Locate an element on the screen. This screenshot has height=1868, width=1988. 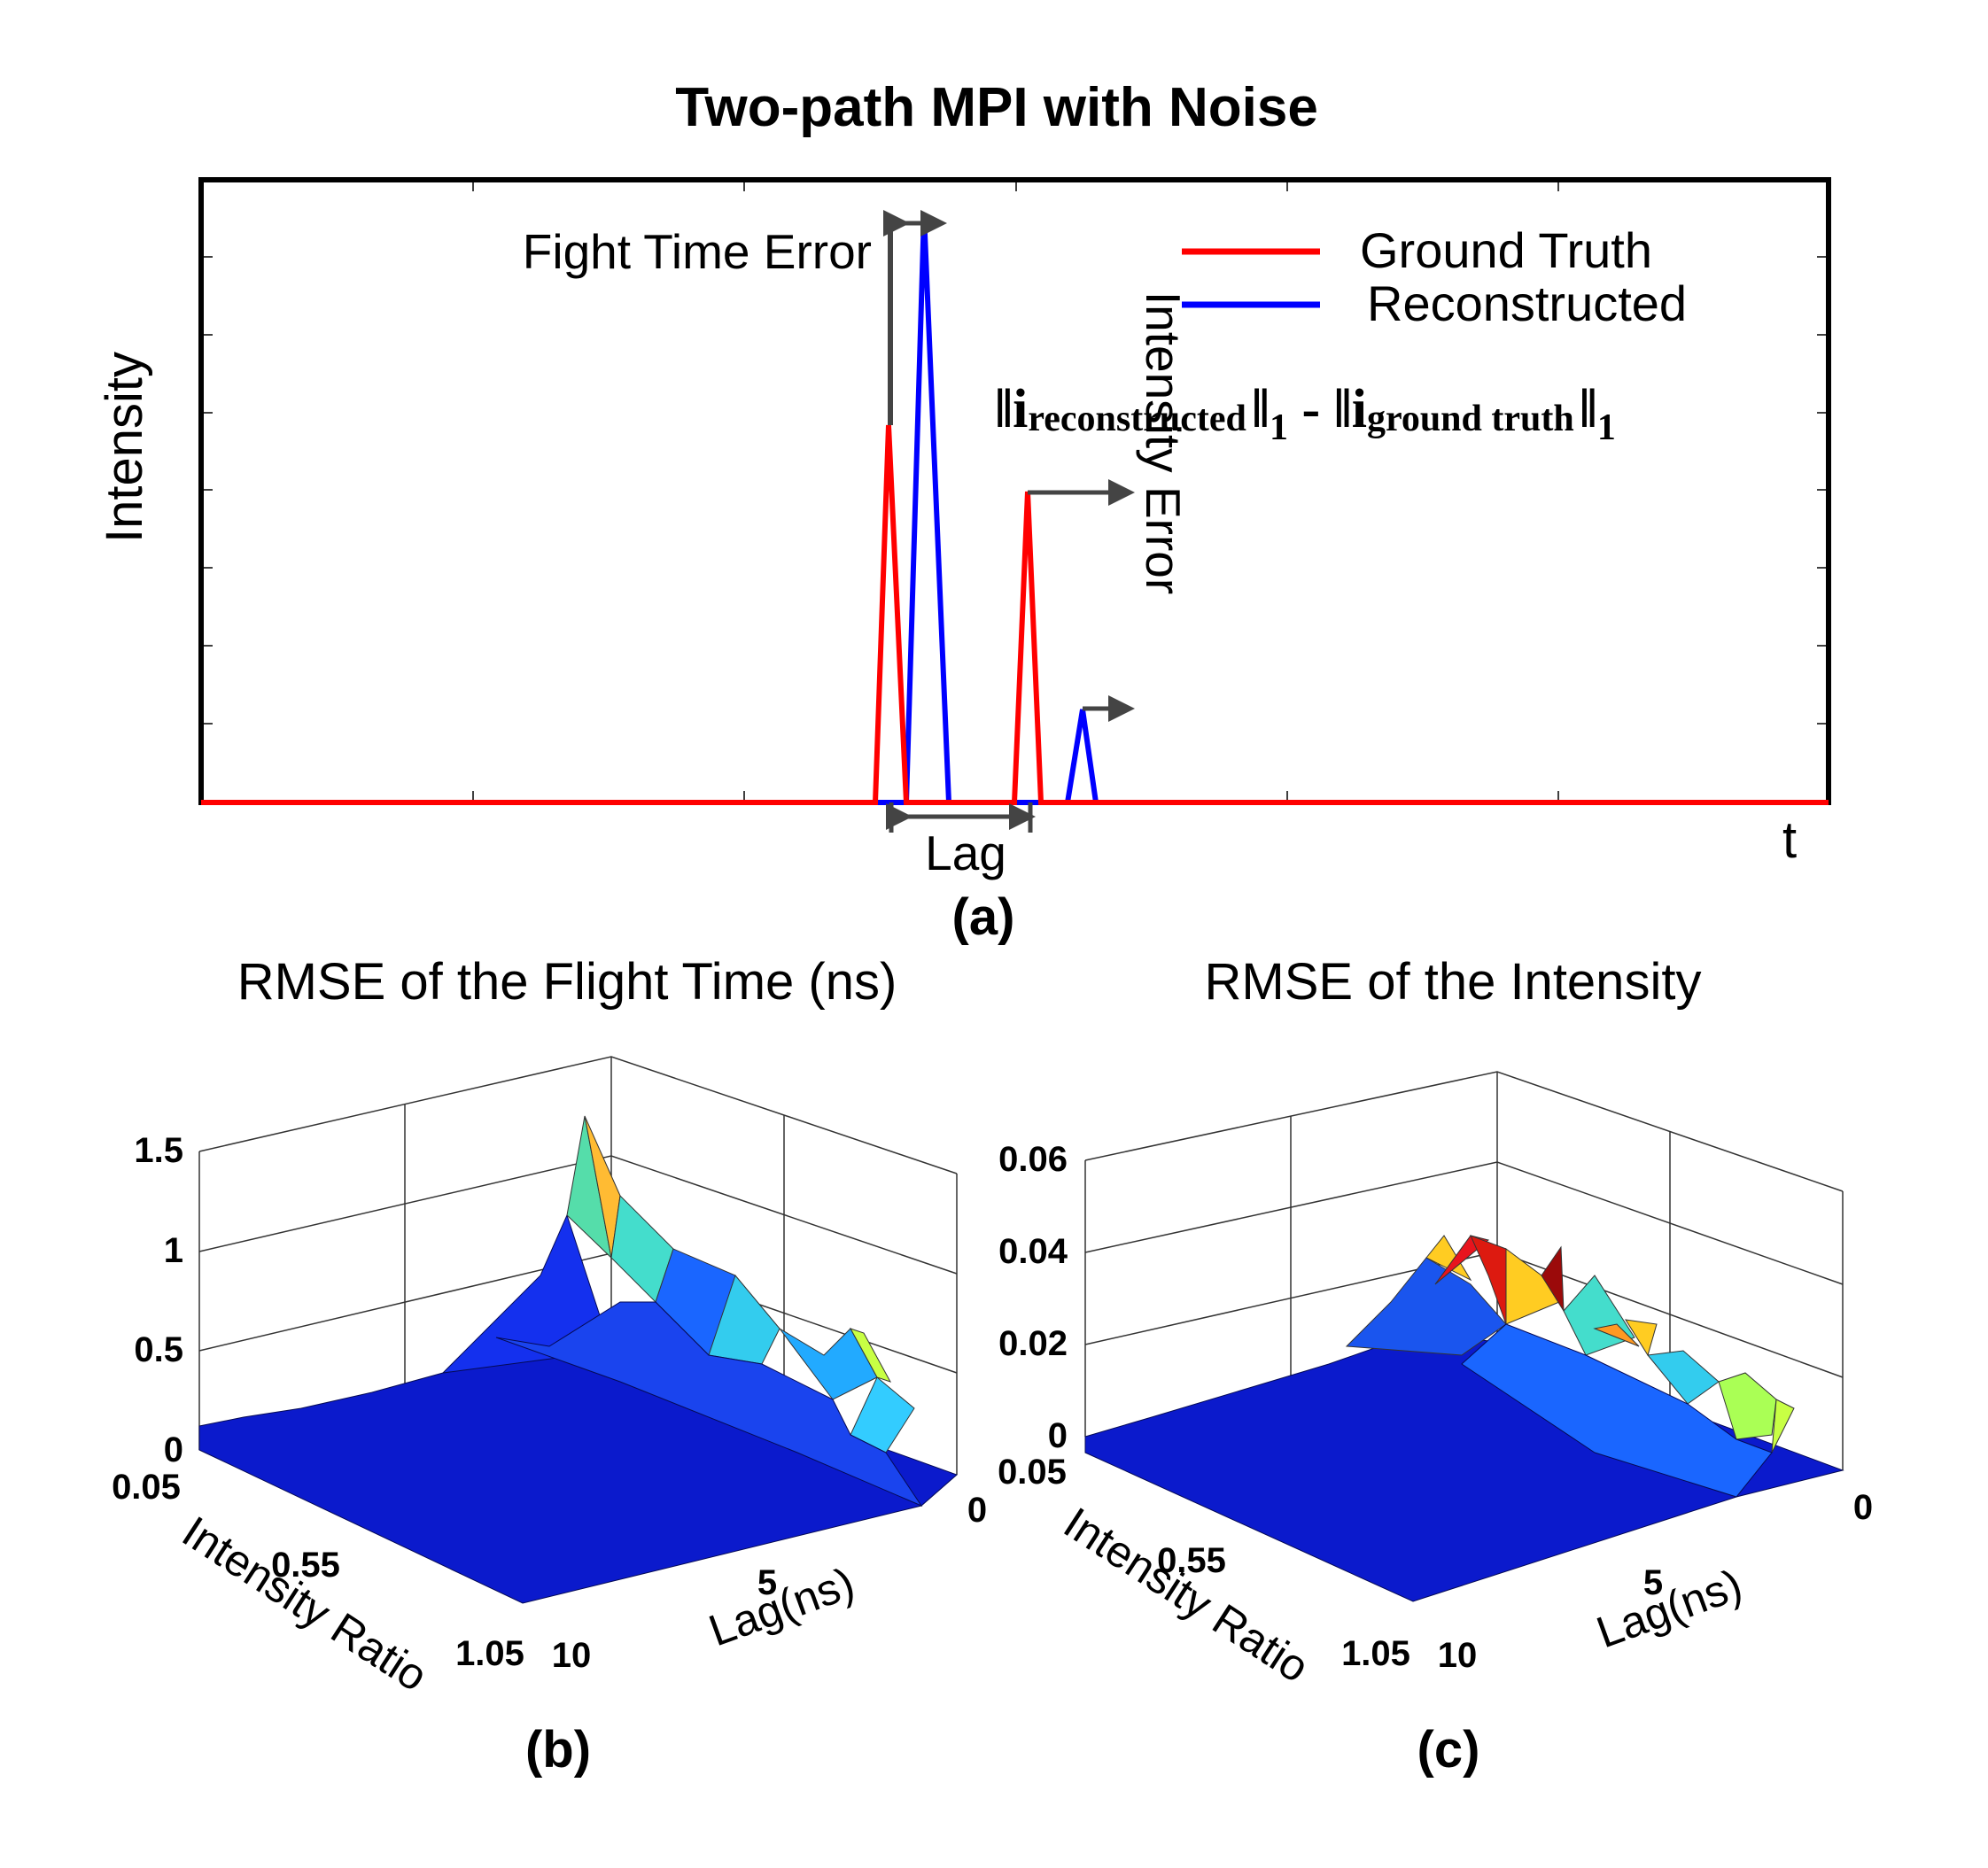
intensity-error-label: Intensity Error is located at coordinates (1163, 442).